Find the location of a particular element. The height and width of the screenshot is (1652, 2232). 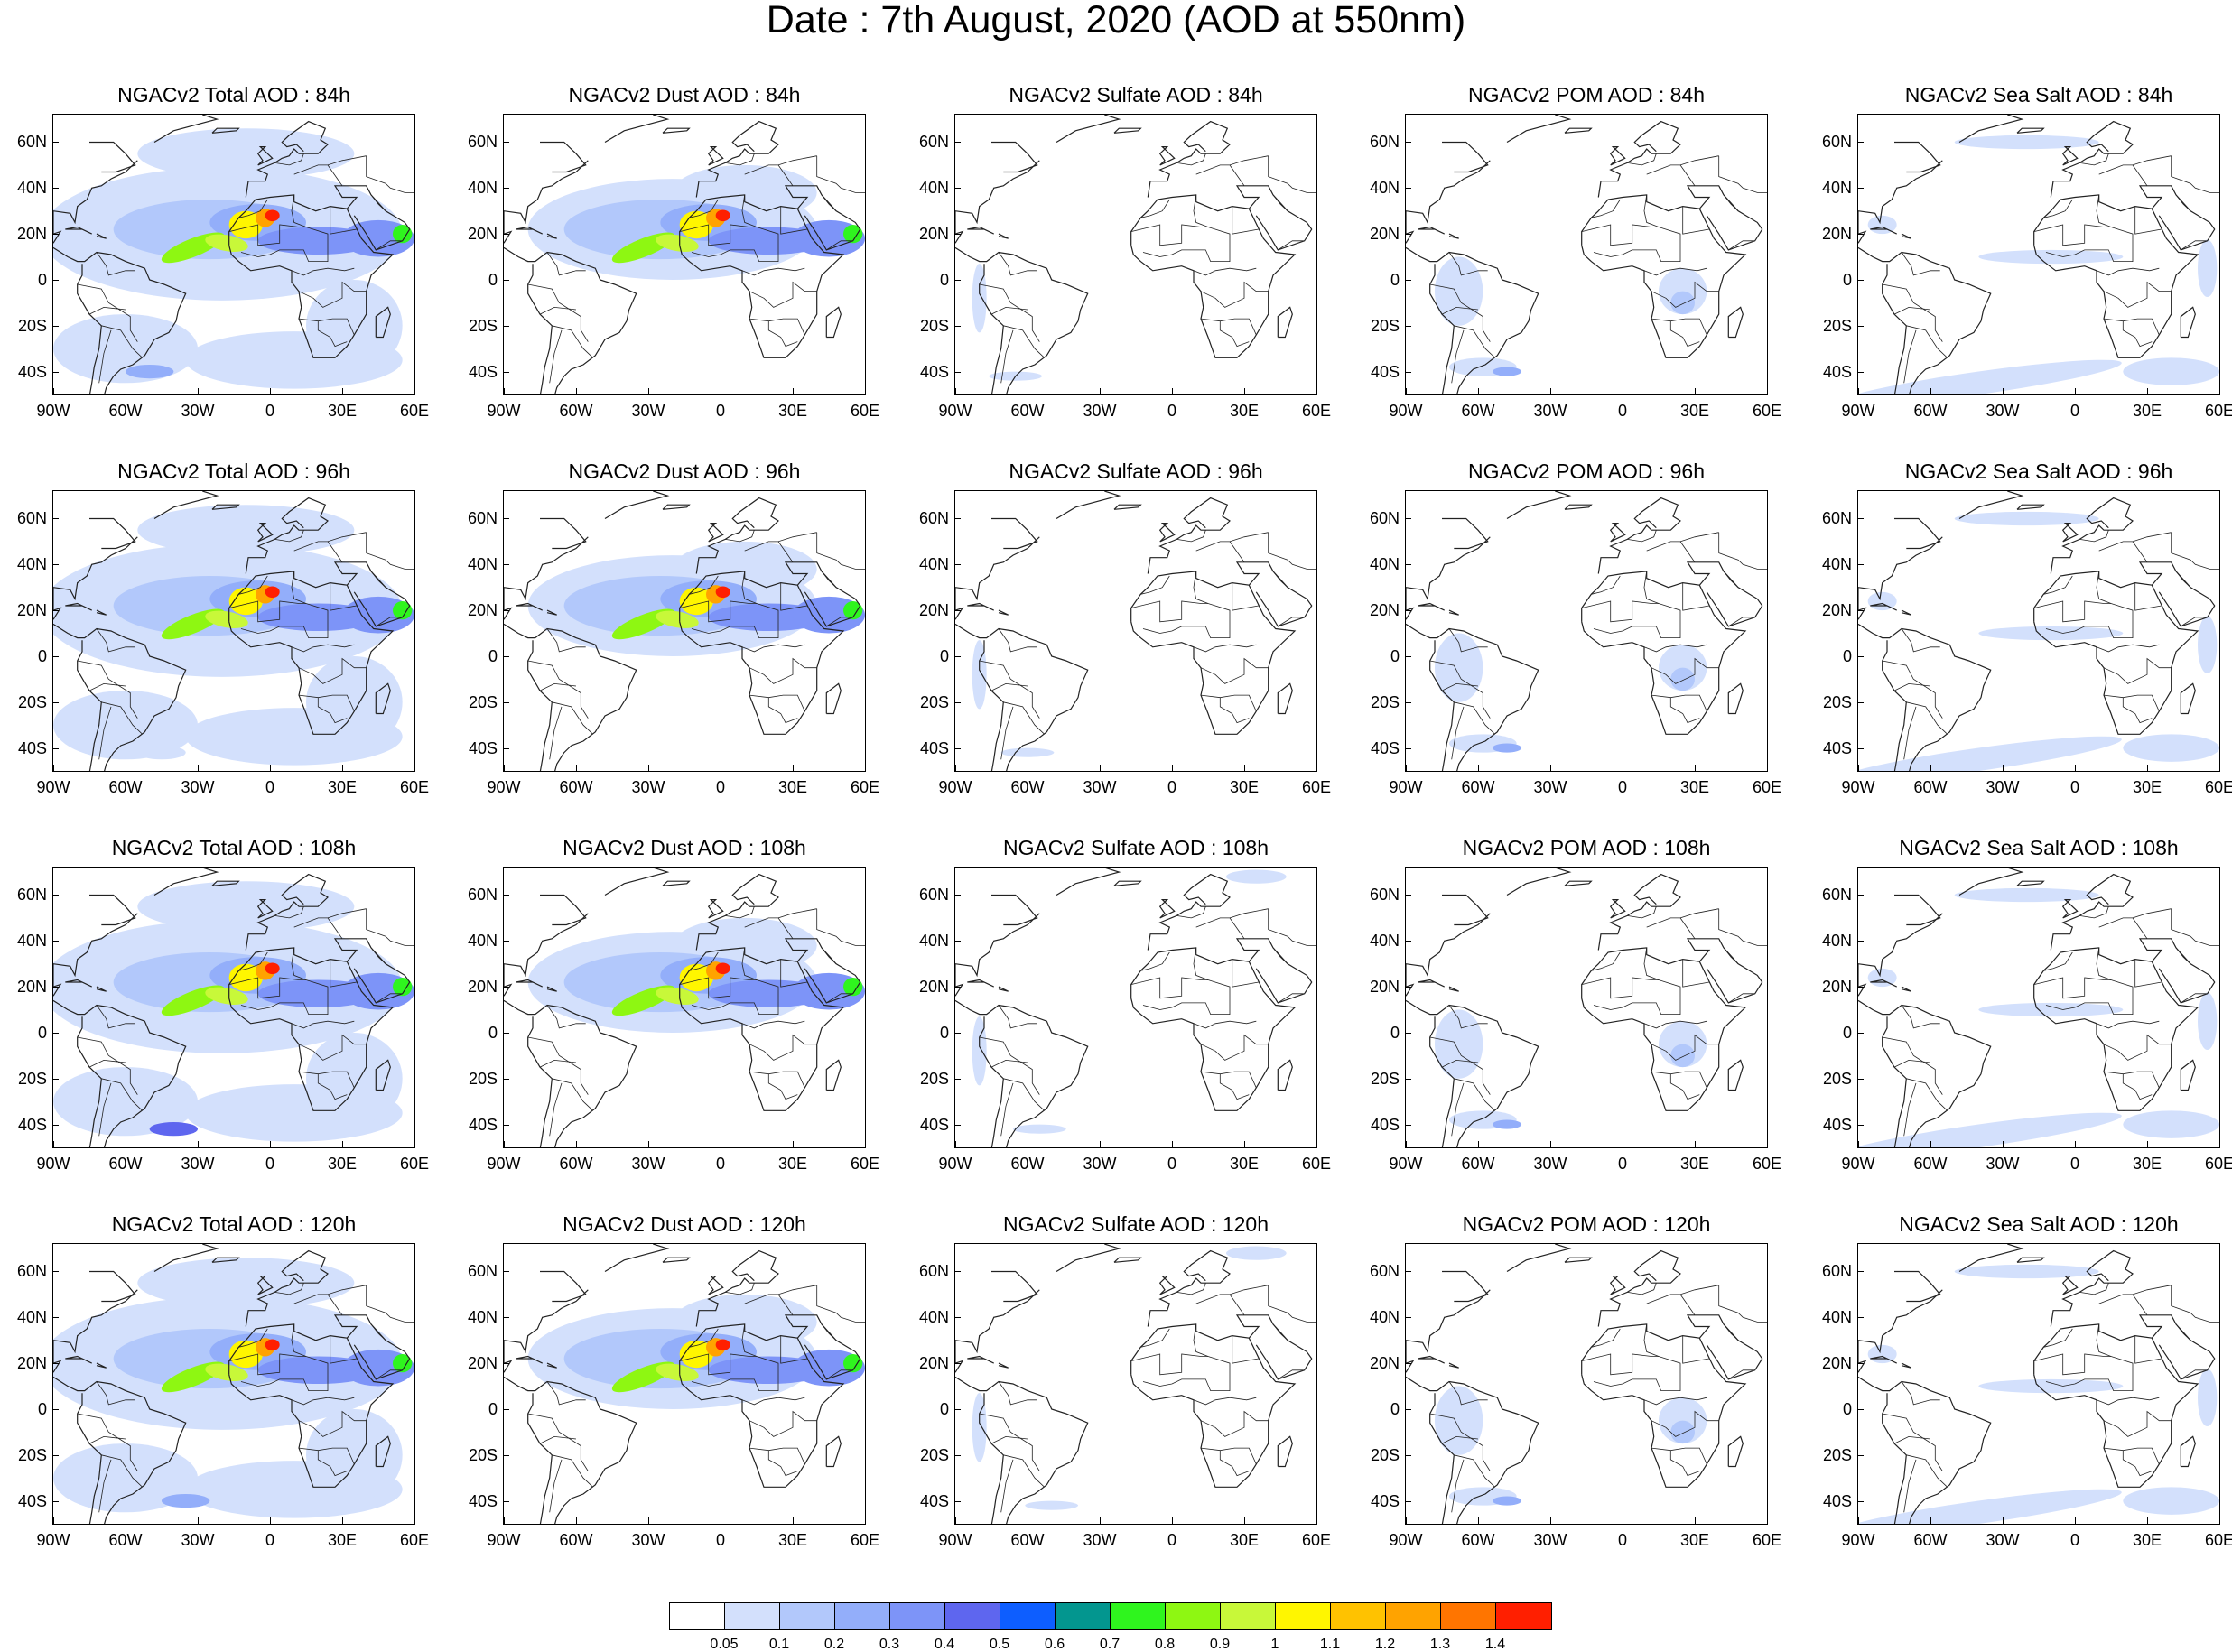

lon-tick-label: 60E is located at coordinates (1767, 411).